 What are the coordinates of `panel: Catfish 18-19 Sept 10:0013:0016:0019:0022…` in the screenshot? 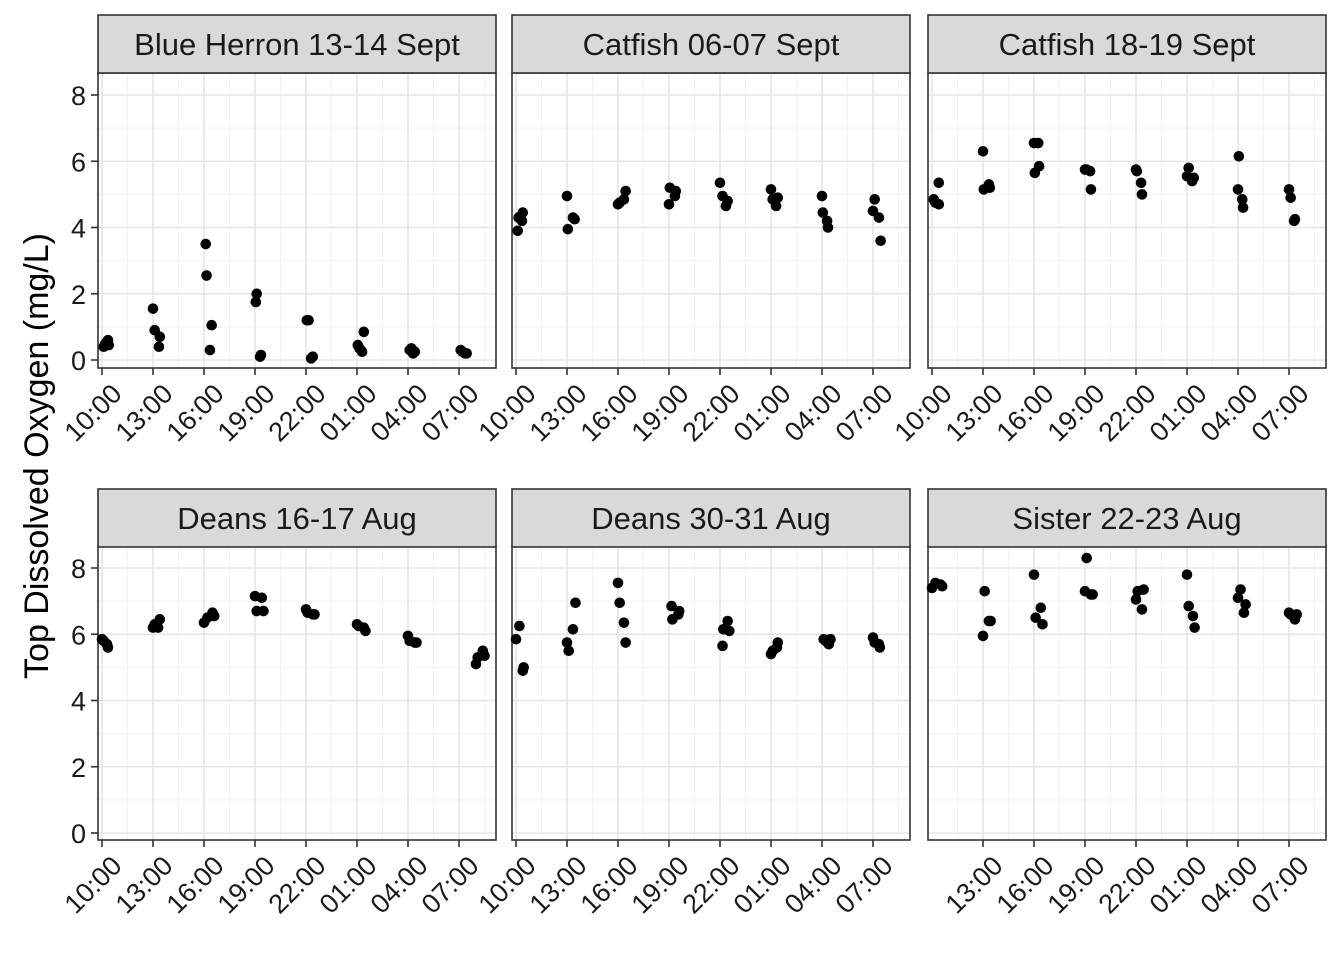 It's located at (1108, 230).